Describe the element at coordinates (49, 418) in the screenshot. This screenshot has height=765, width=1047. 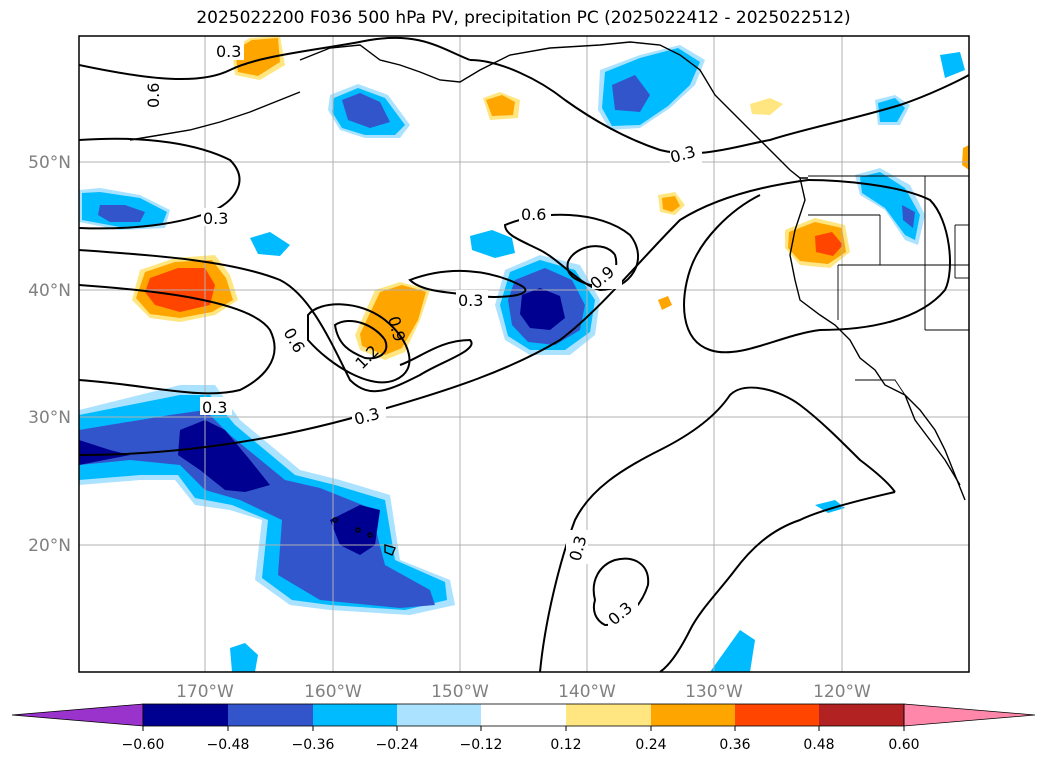
I see `lat-label-30n: 30°N` at that location.